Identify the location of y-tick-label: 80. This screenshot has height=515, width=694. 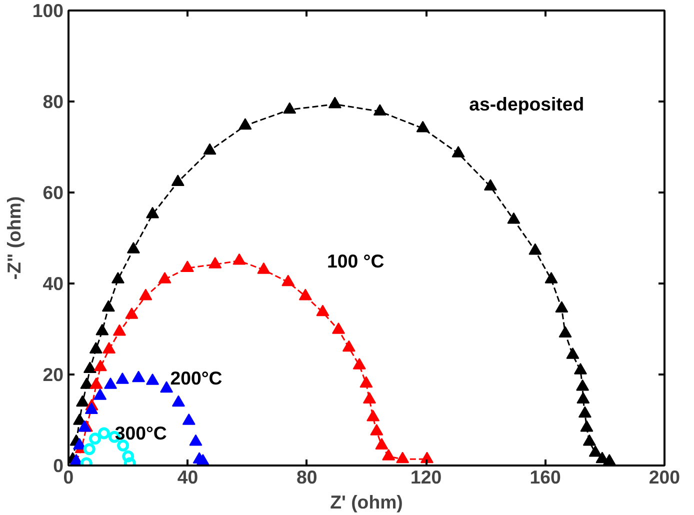
(53, 101).